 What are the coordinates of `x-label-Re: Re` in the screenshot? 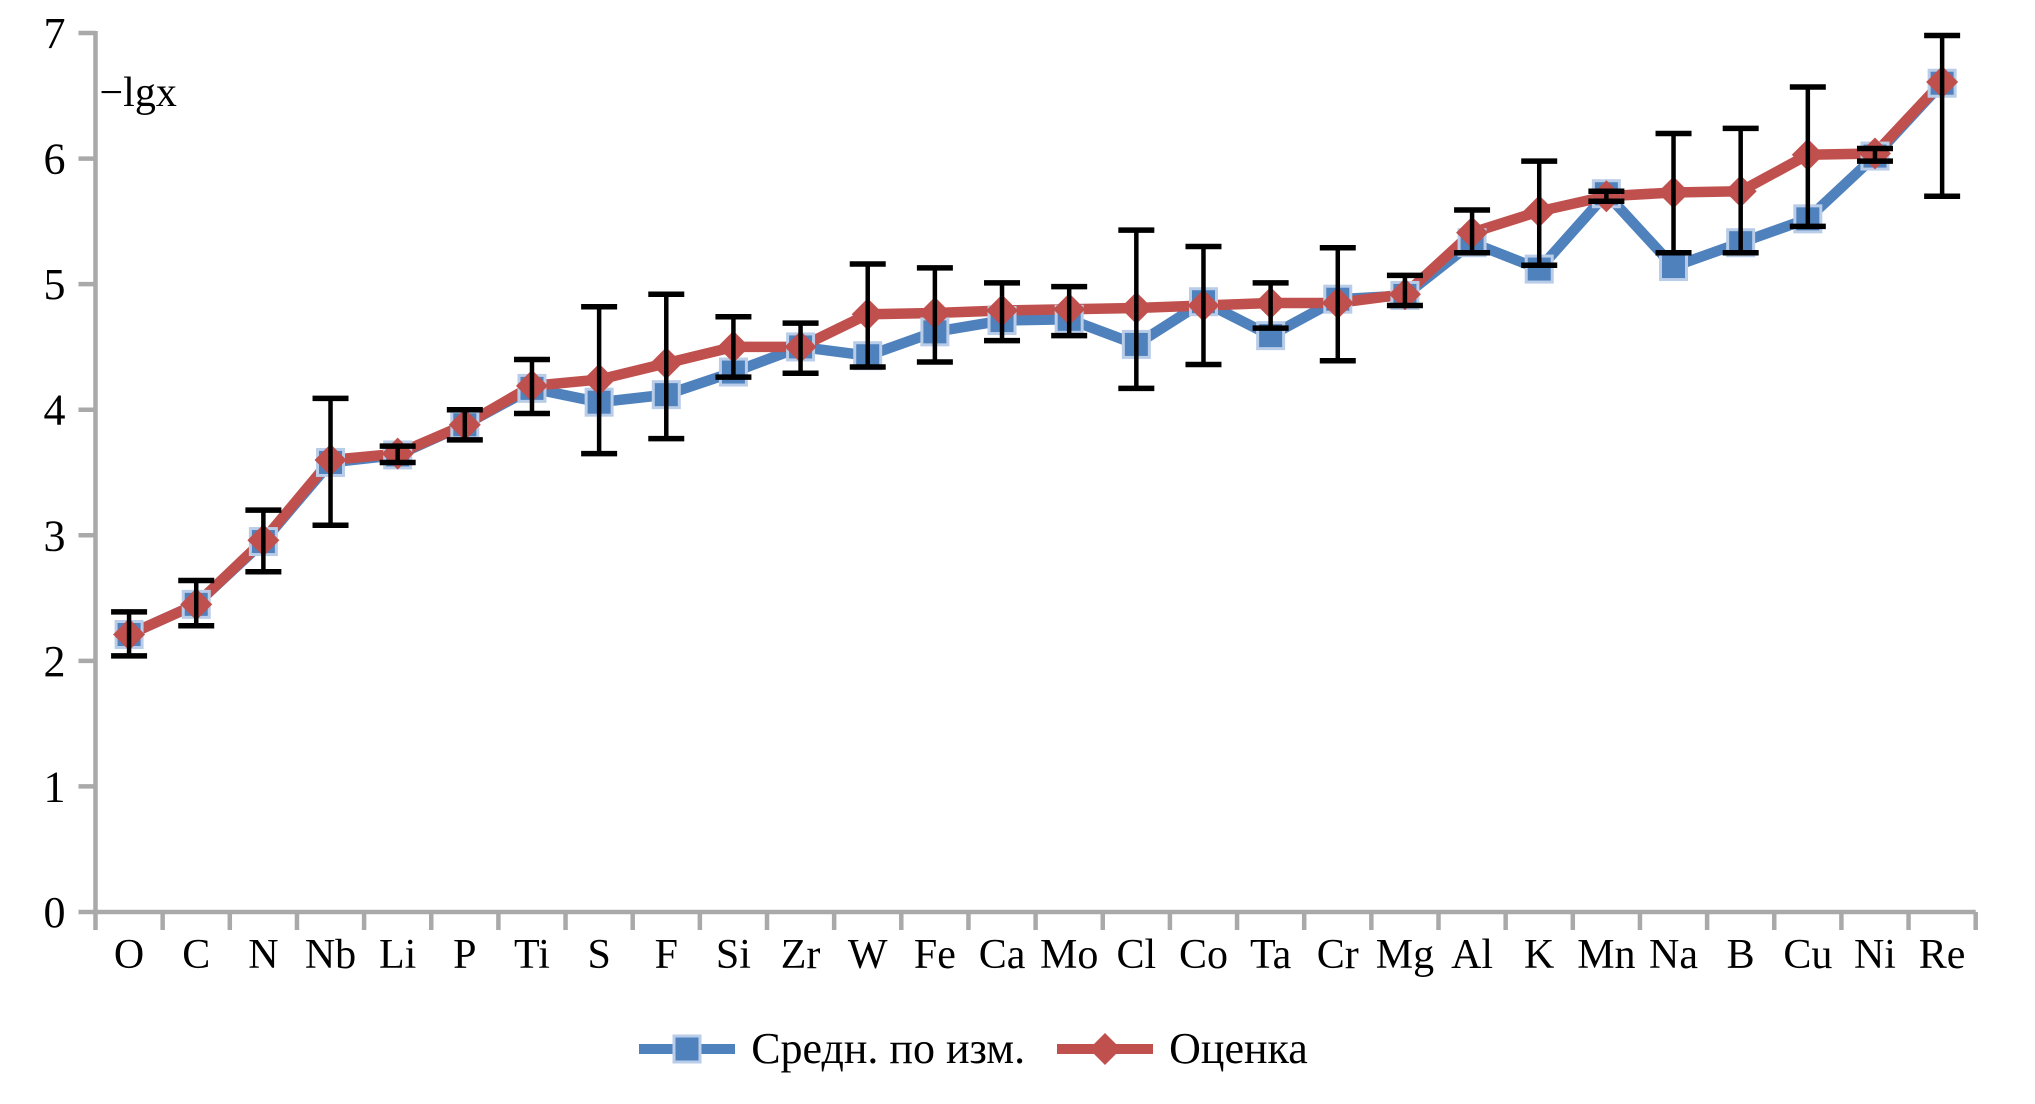 It's located at (1942, 955).